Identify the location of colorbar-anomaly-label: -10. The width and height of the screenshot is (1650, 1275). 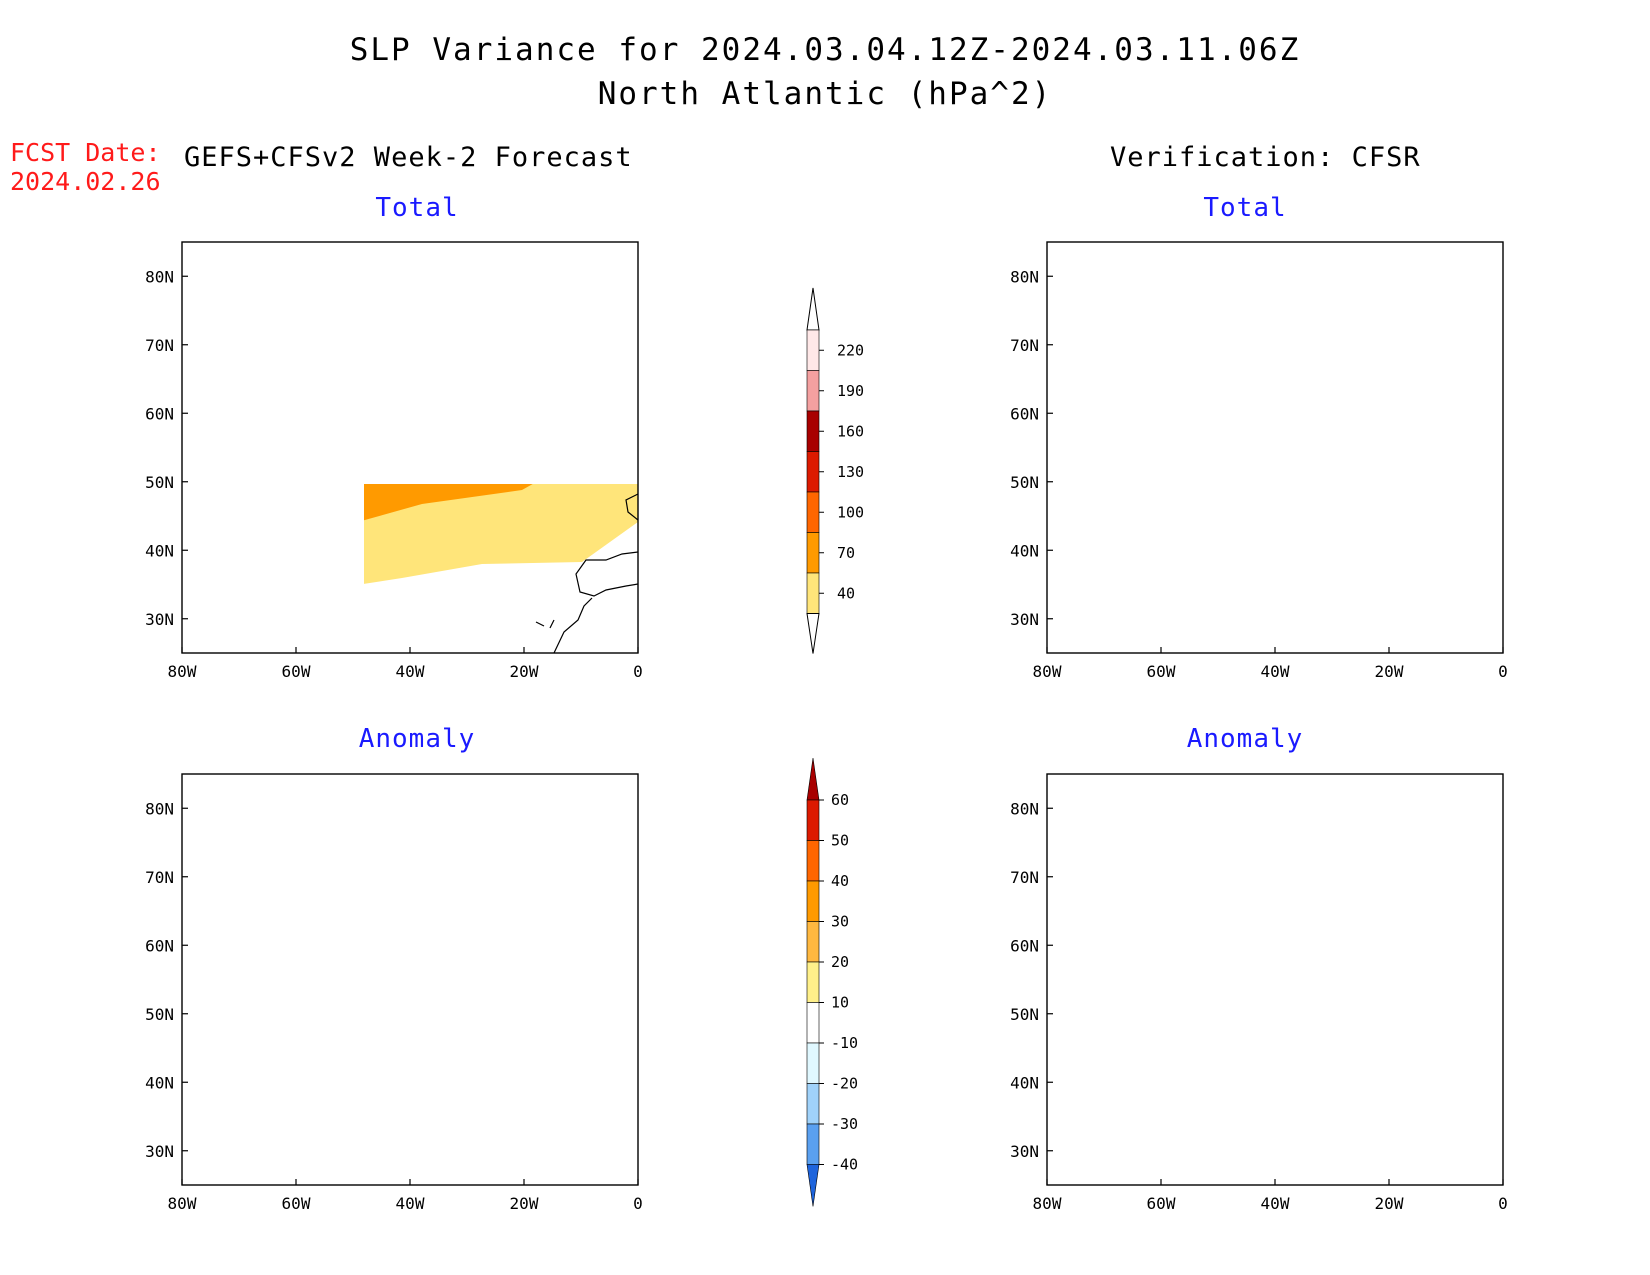
(844, 1043).